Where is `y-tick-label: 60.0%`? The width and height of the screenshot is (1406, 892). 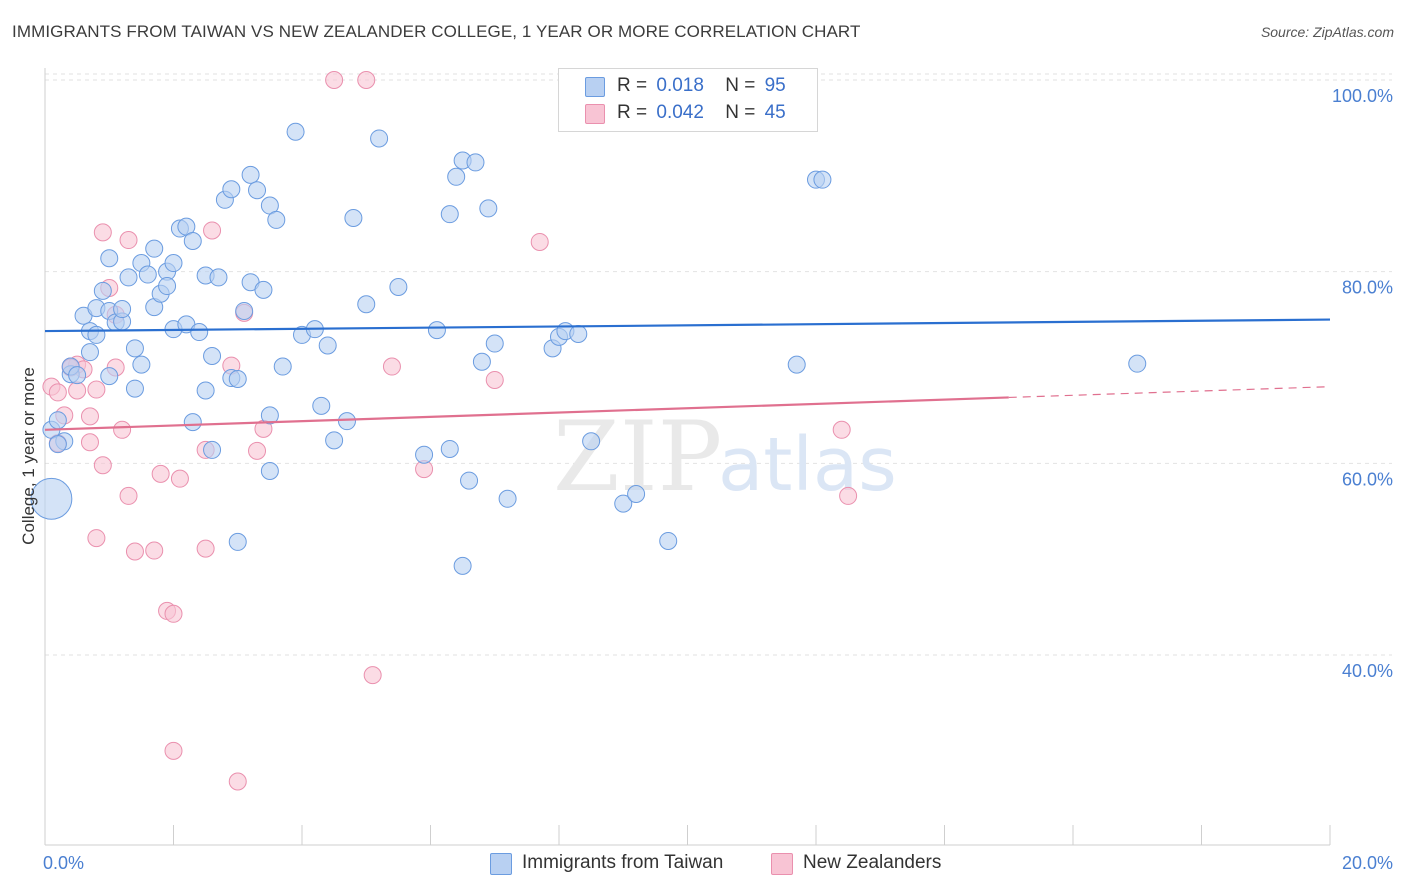 y-tick-label: 60.0% is located at coordinates (1367, 479).